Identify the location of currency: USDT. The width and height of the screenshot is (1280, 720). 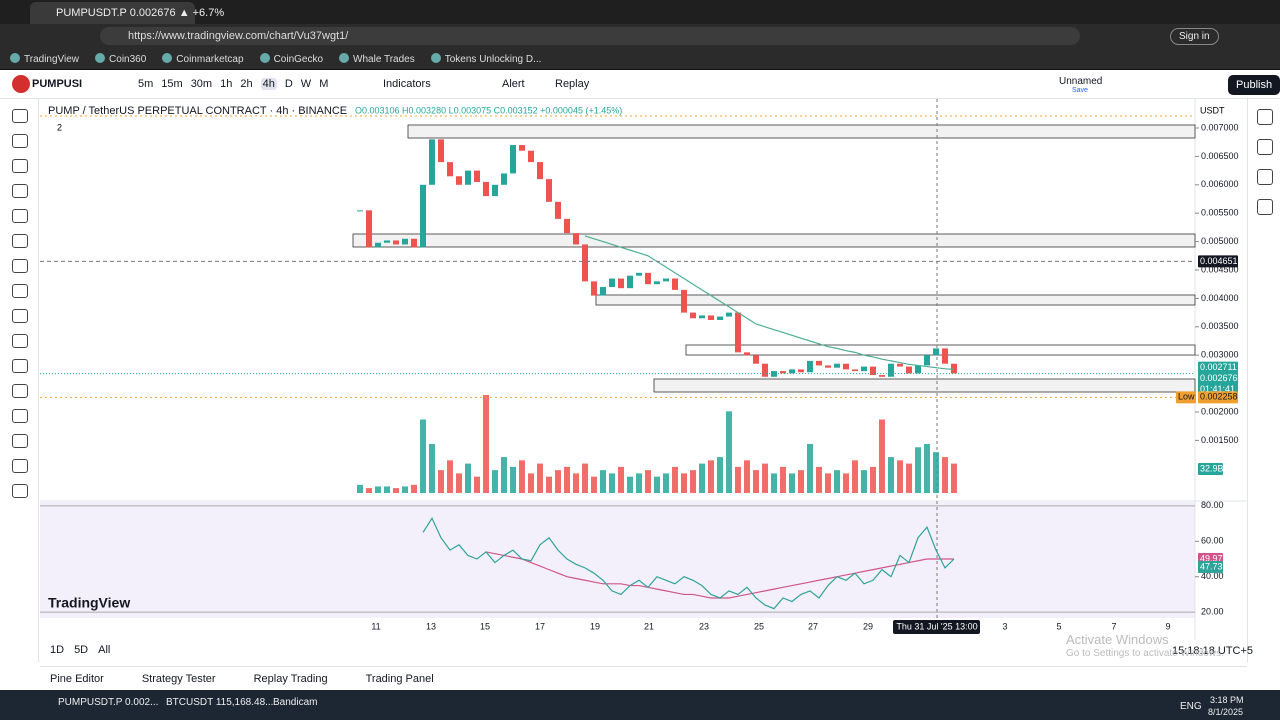
(1212, 110).